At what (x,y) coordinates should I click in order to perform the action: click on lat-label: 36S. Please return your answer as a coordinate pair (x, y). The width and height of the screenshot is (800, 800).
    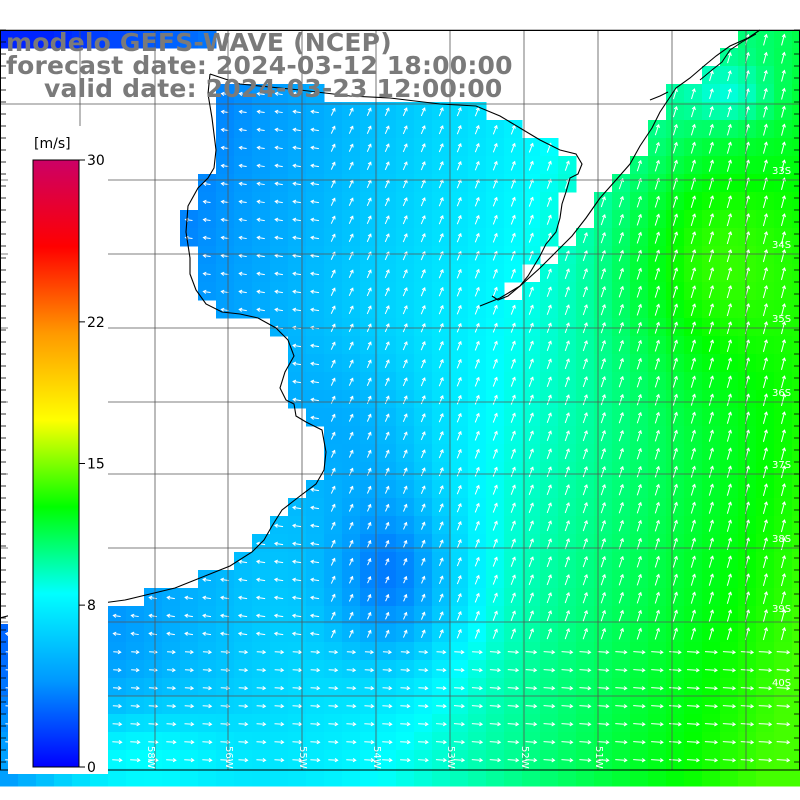
    Looking at the image, I should click on (781, 393).